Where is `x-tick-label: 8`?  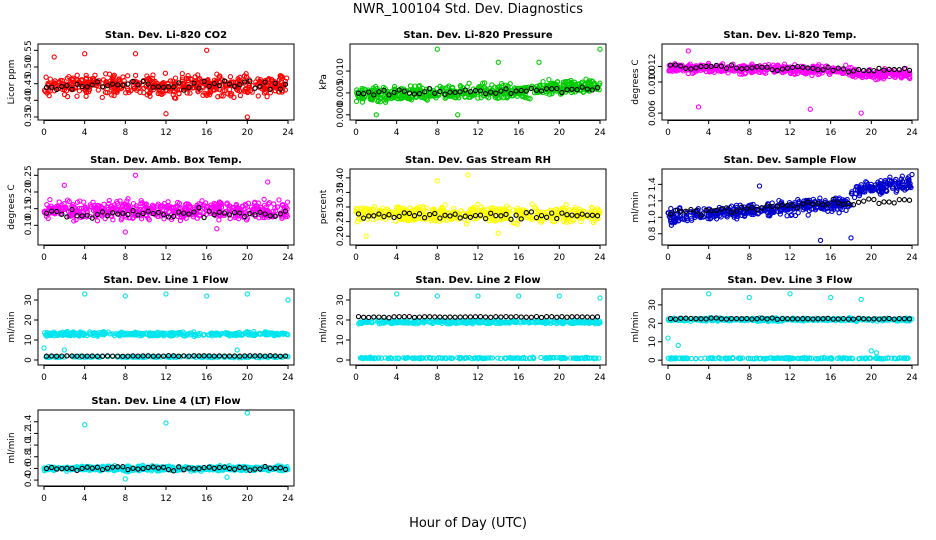
x-tick-label: 8 is located at coordinates (437, 133).